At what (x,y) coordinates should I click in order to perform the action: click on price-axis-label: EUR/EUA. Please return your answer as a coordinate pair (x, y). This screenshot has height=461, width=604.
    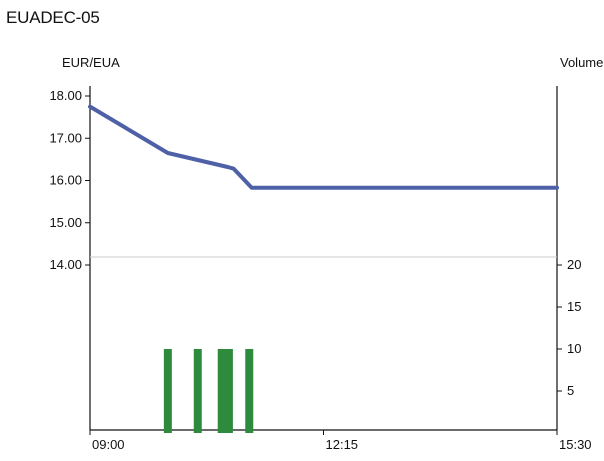
    Looking at the image, I should click on (91, 62).